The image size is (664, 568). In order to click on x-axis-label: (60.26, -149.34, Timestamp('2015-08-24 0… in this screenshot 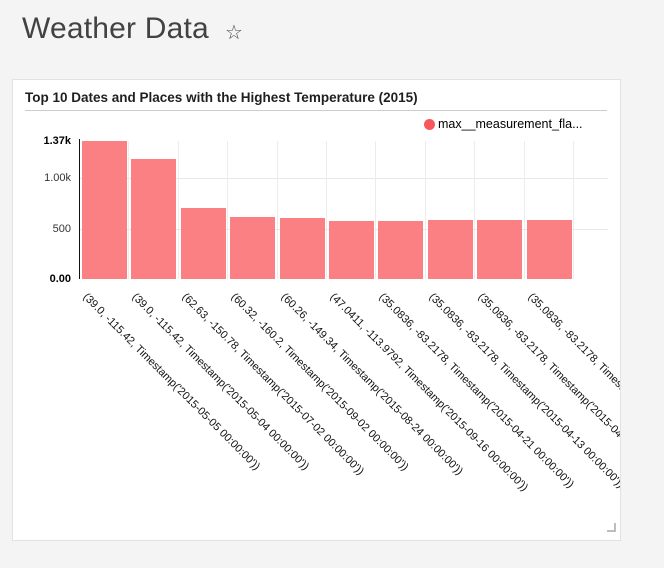, I will do `click(371, 384)`.